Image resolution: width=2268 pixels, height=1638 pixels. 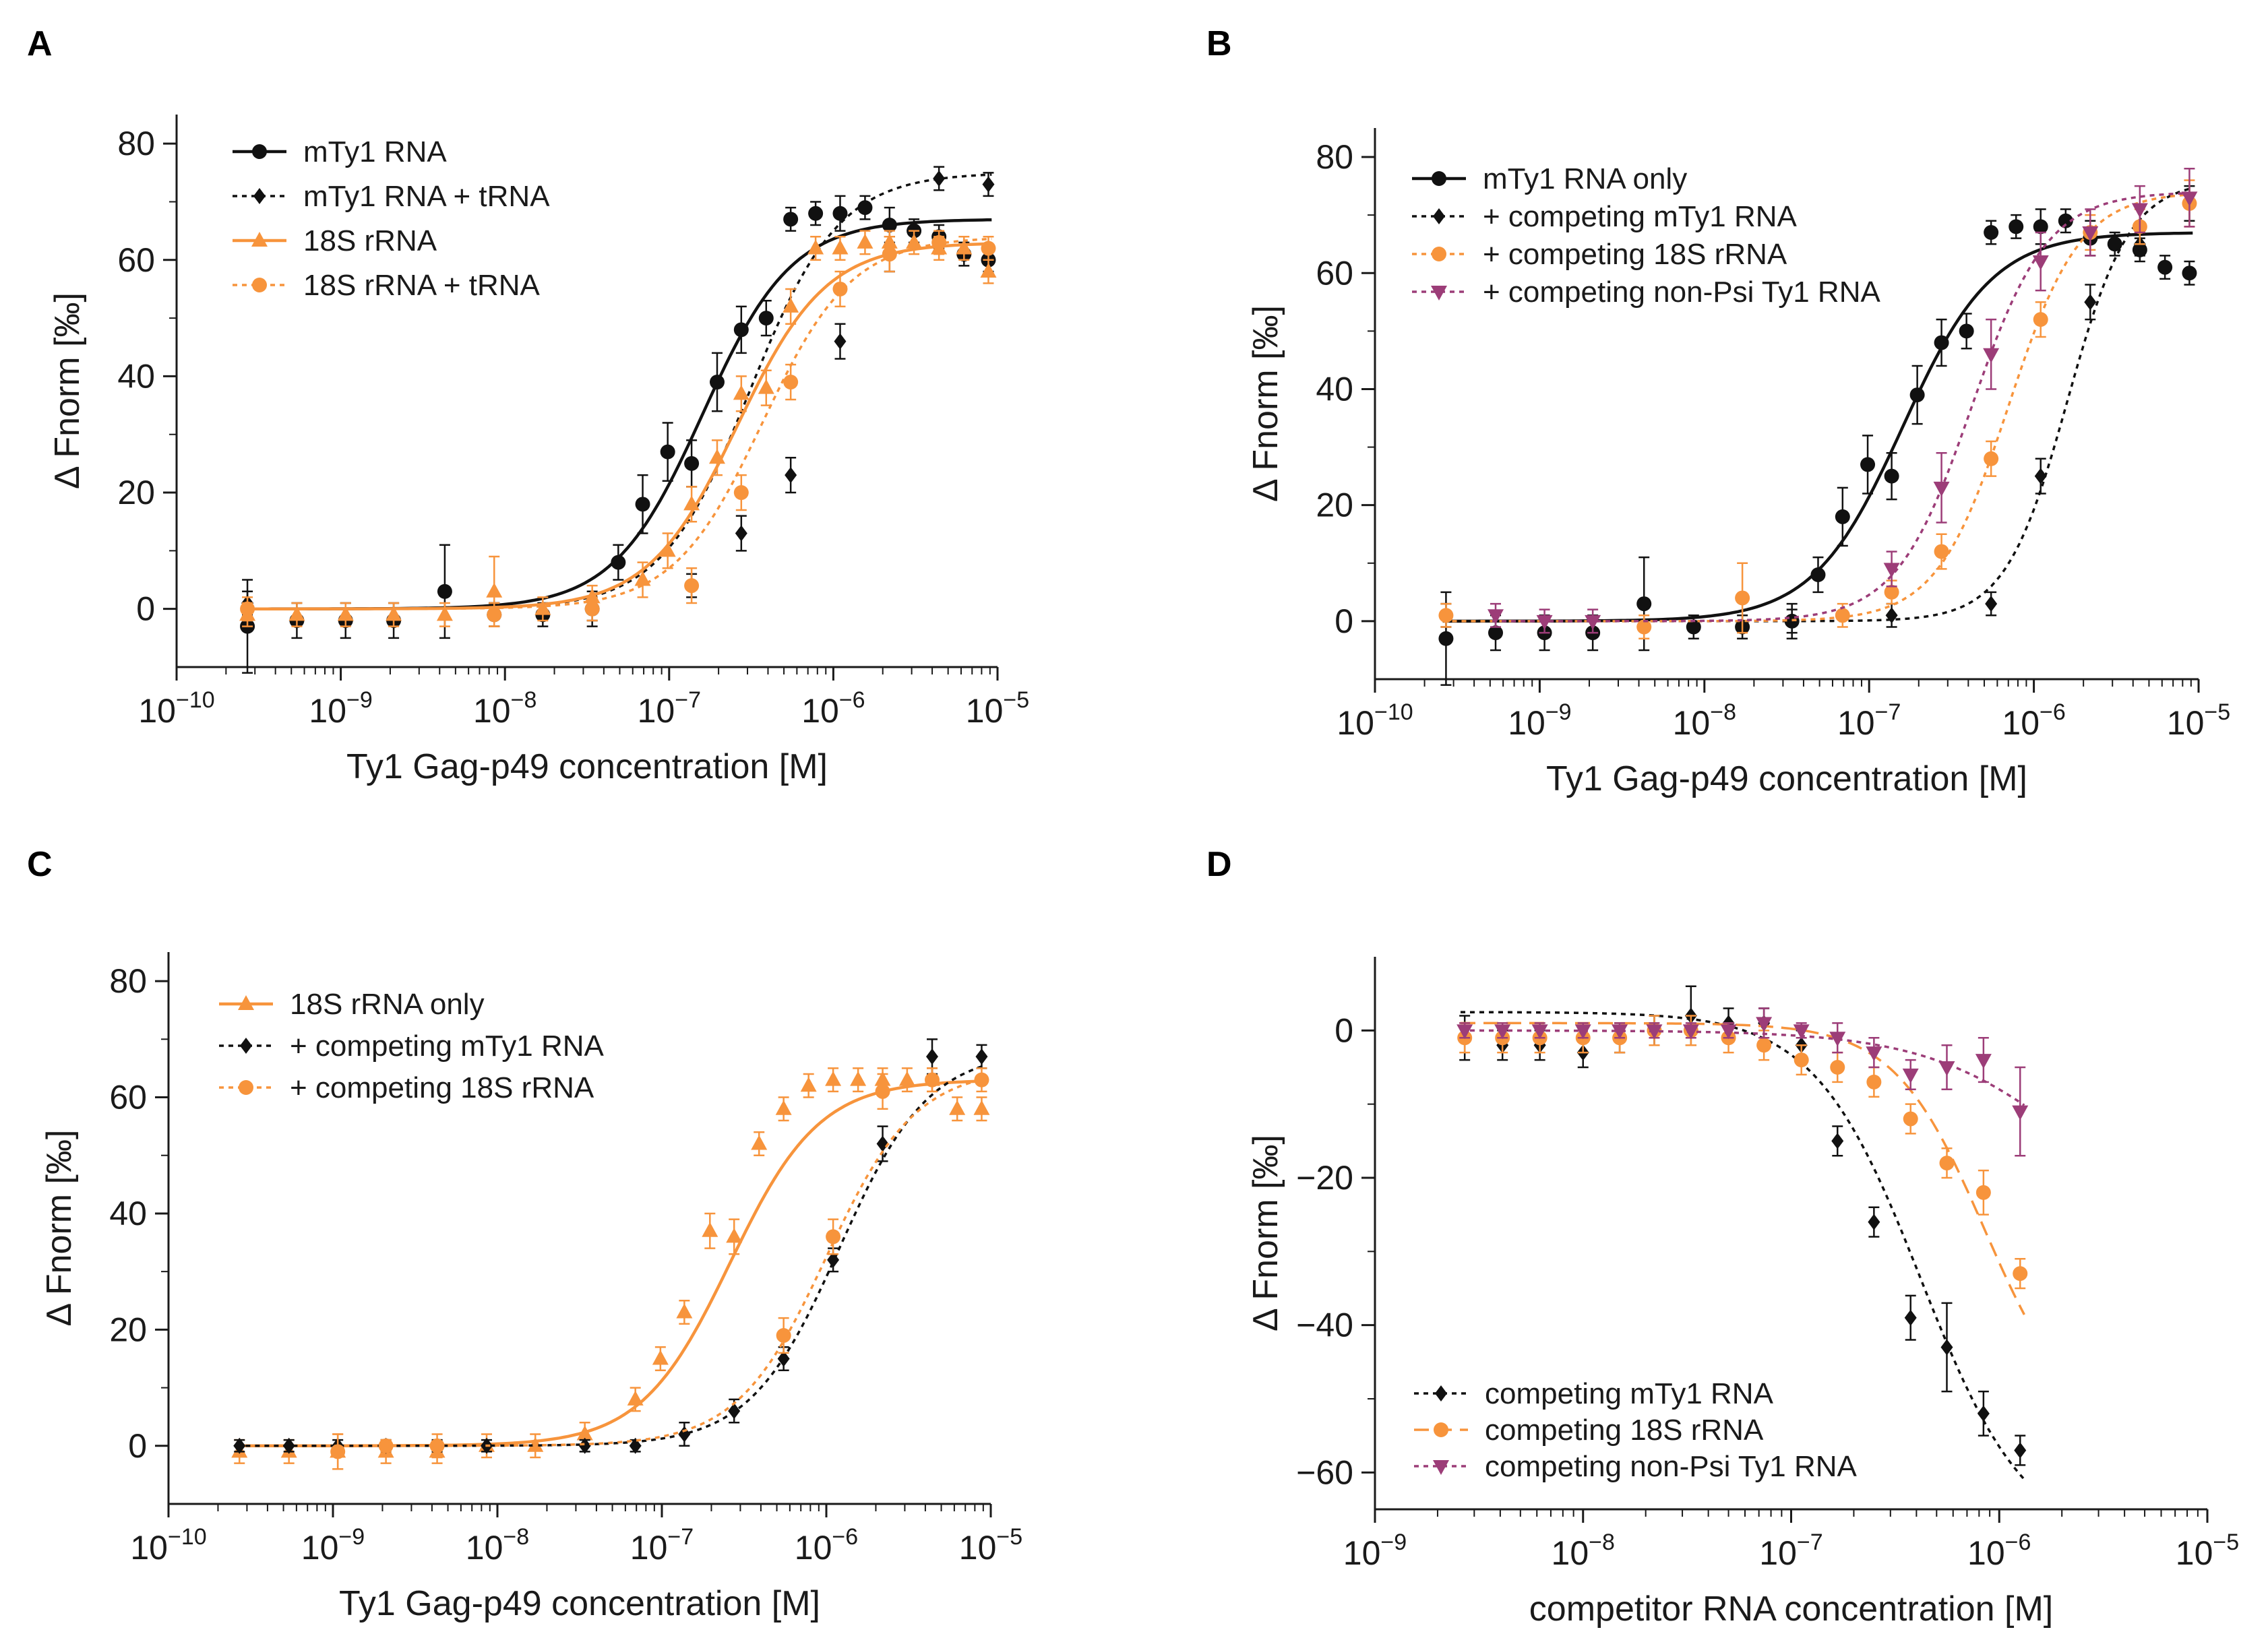 I want to click on x-tick-label: 10⁻⁵, so click(x=2207, y=1551).